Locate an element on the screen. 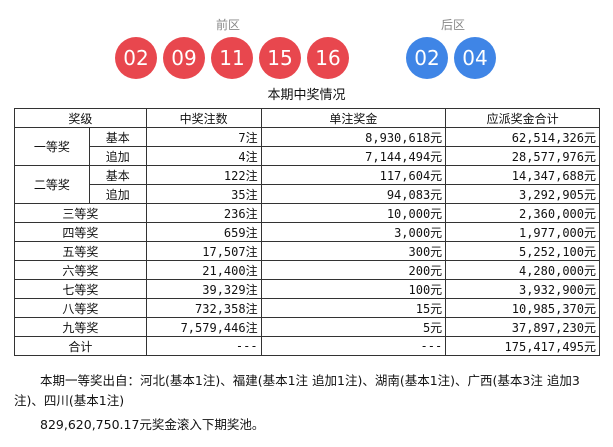  total-prize: 5,252,100元 is located at coordinates (522, 251).